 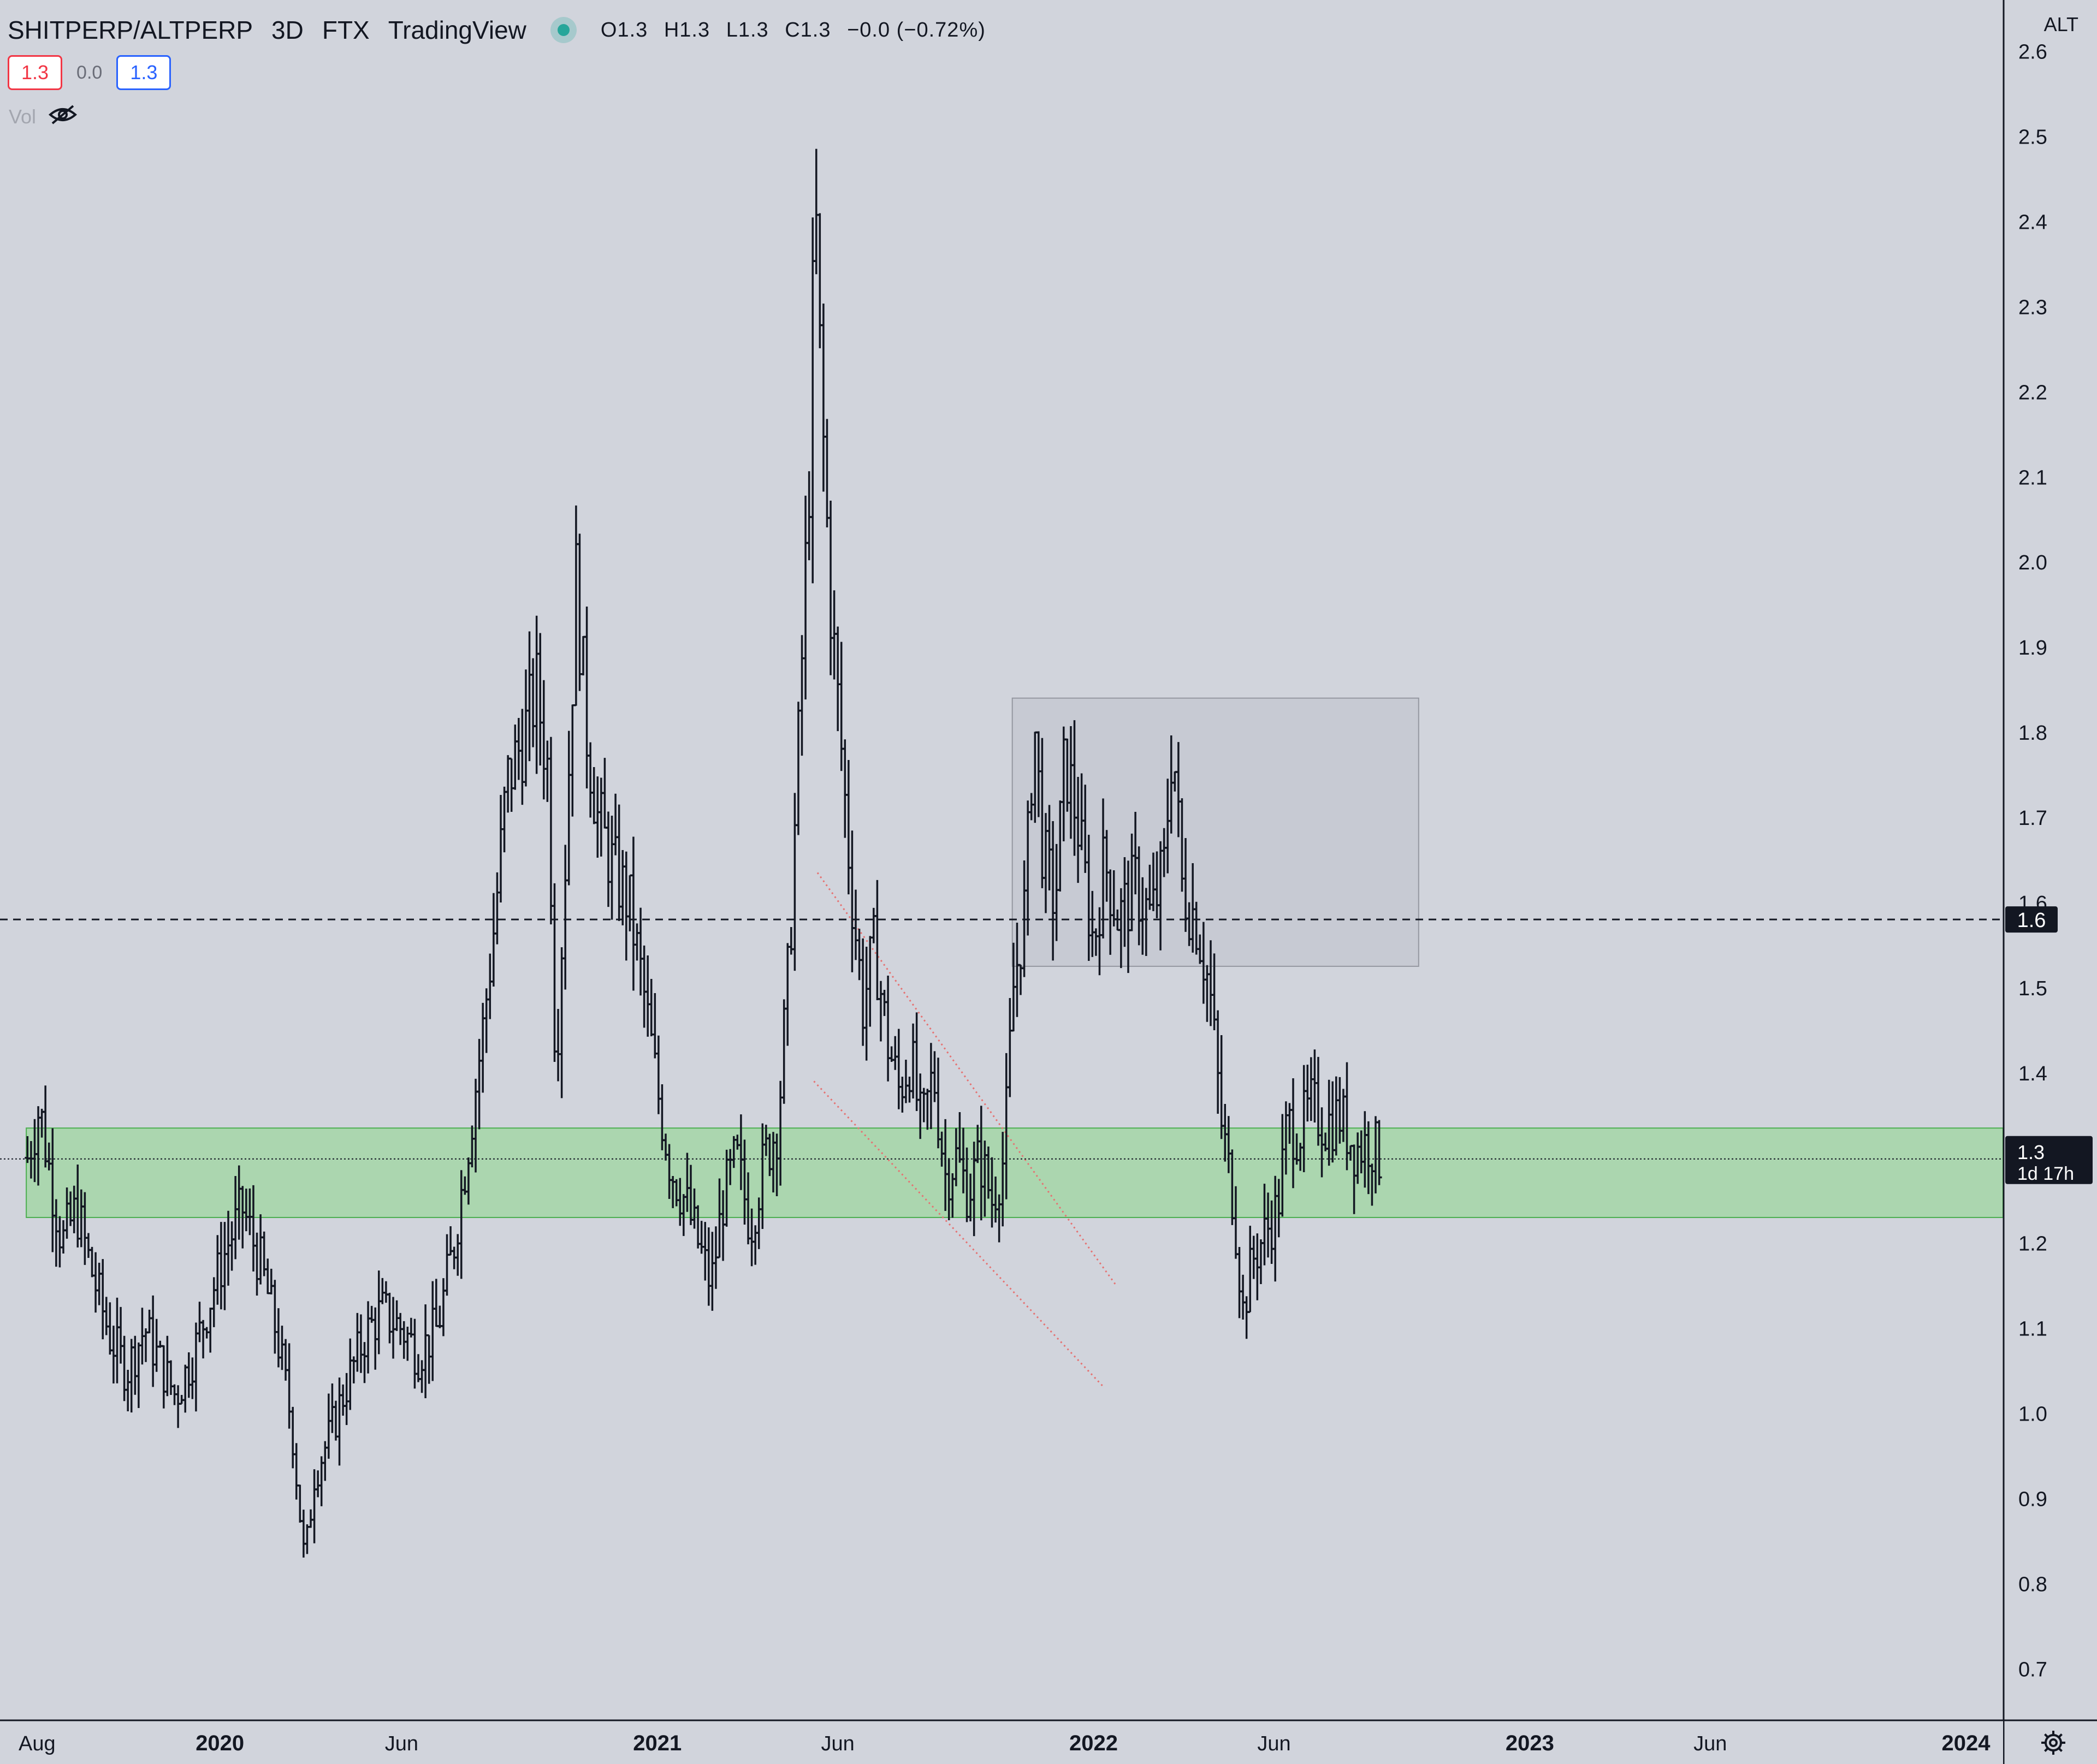 What do you see at coordinates (287, 30) in the screenshot?
I see `timeframe-label: 3D` at bounding box center [287, 30].